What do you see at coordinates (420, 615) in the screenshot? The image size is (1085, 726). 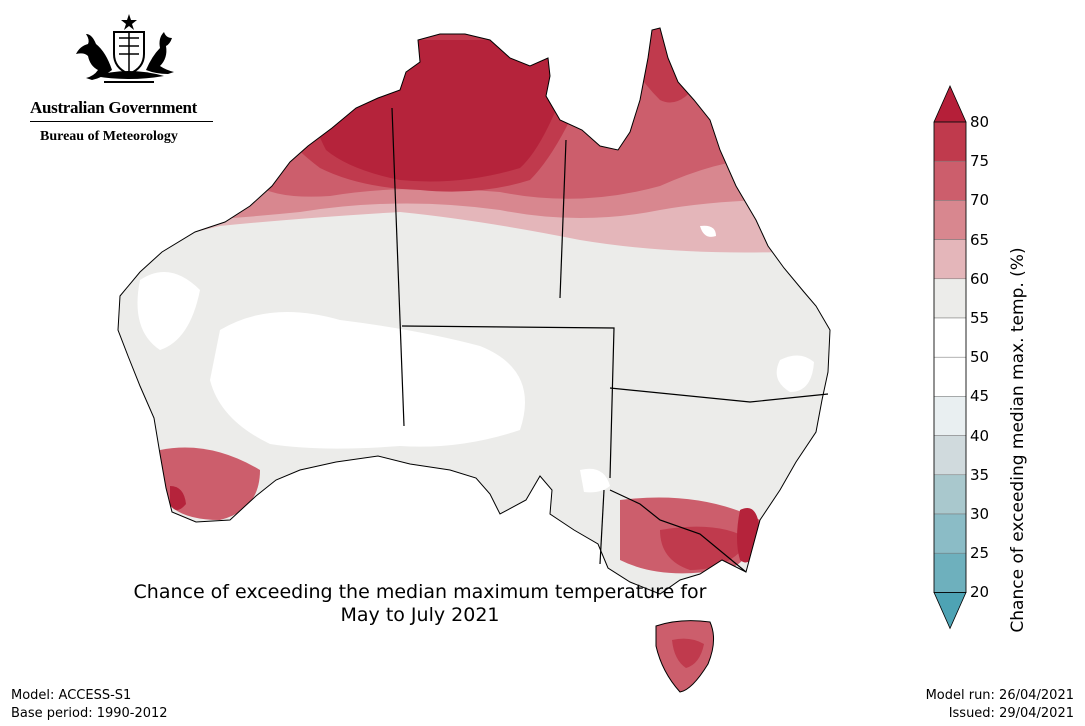 I see `map-title-line2: May to July 2021` at bounding box center [420, 615].